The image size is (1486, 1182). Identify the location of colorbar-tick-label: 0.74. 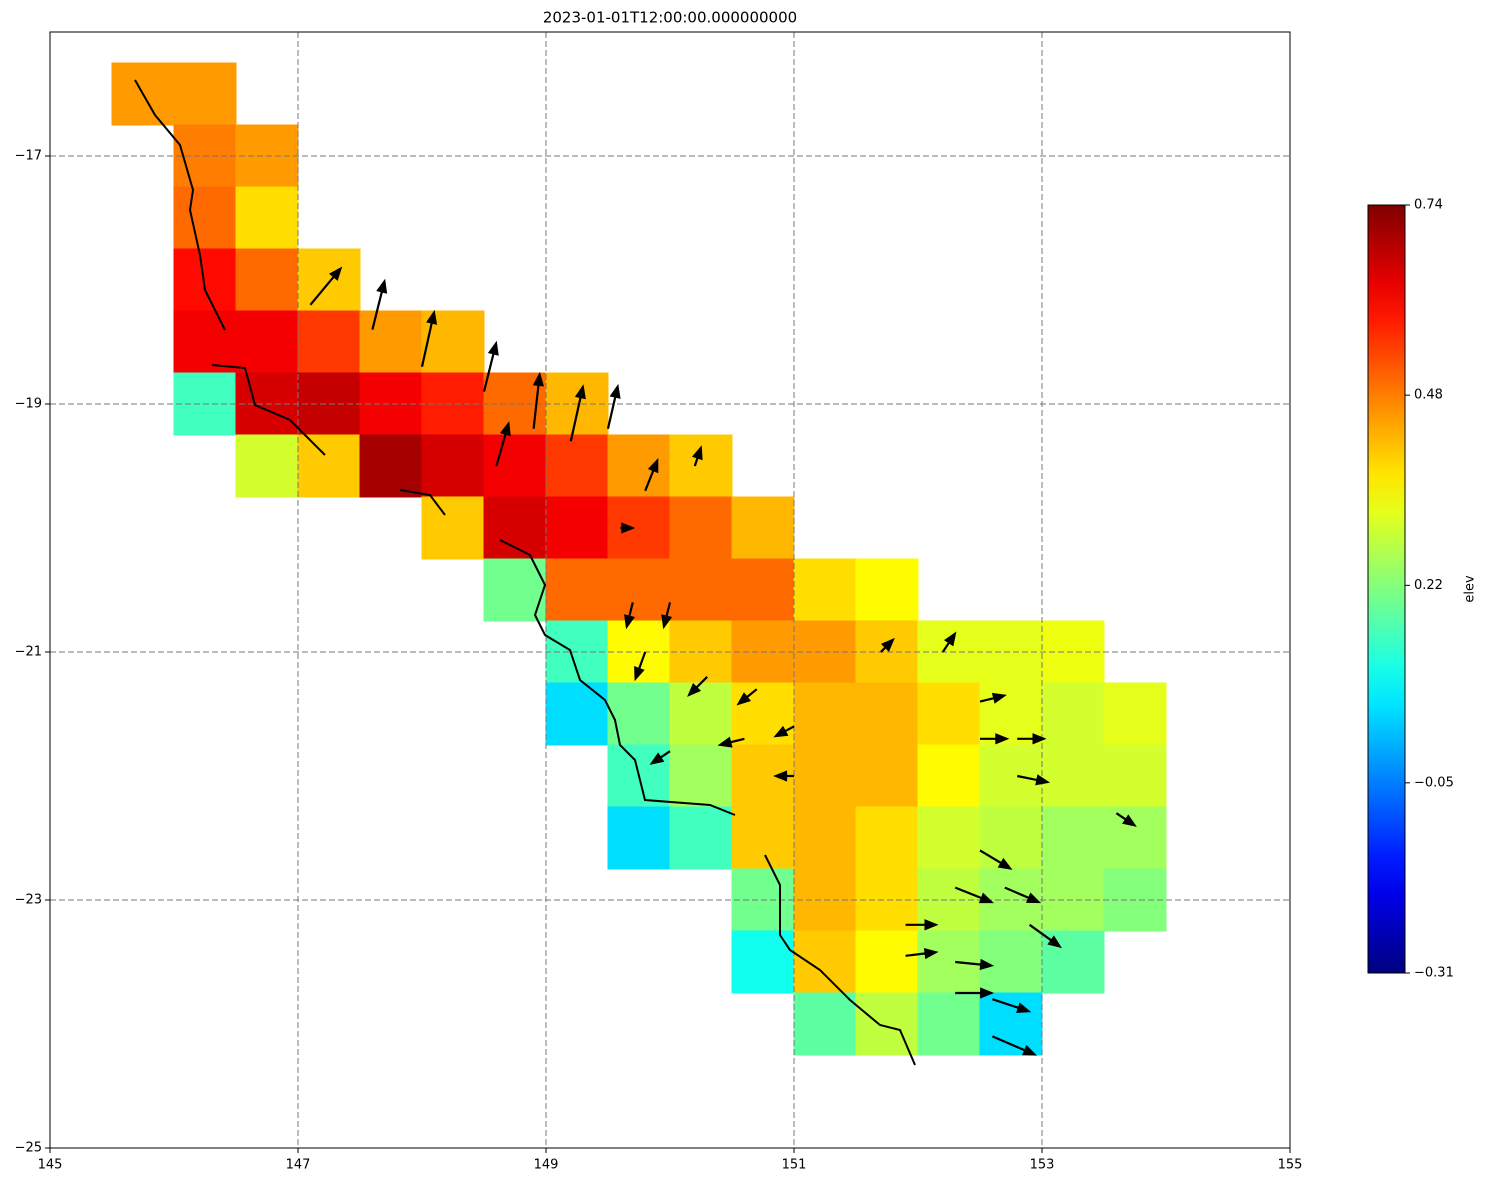
(1428, 205).